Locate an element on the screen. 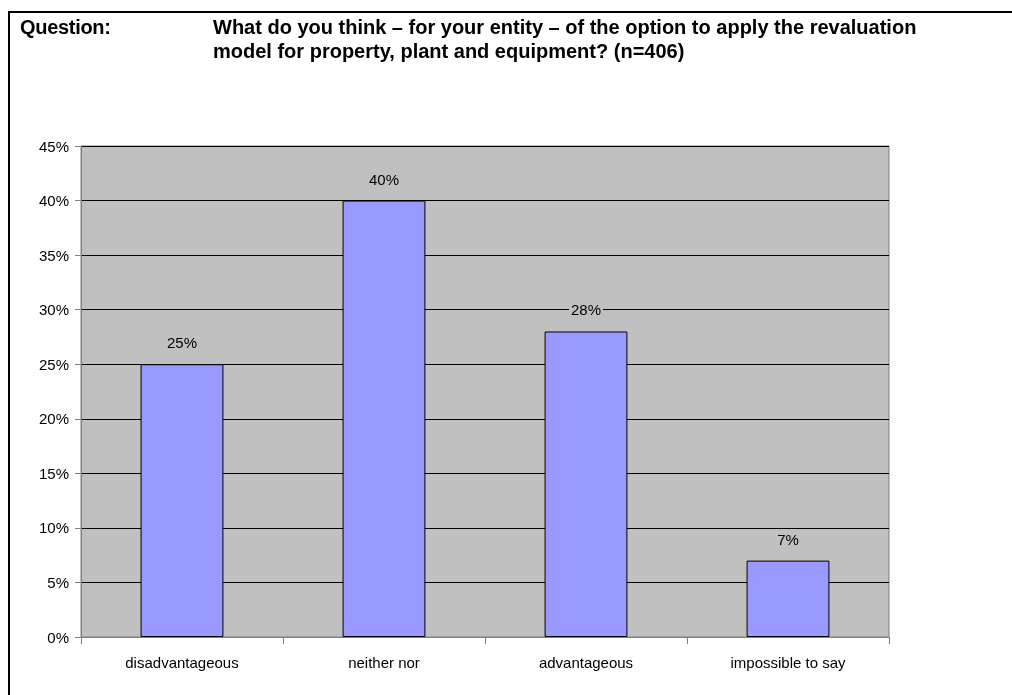 This screenshot has height=695, width=1012. y-tick-label: 30% is located at coordinates (53, 310).